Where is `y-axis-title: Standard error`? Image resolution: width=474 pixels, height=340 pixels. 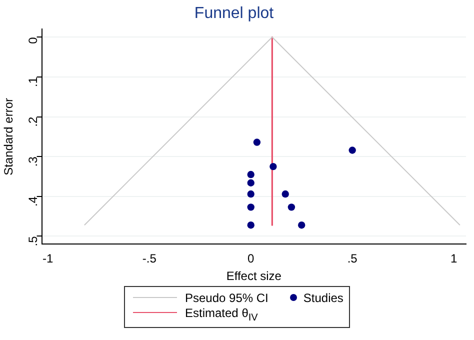 y-axis-title: Standard error is located at coordinates (9, 137).